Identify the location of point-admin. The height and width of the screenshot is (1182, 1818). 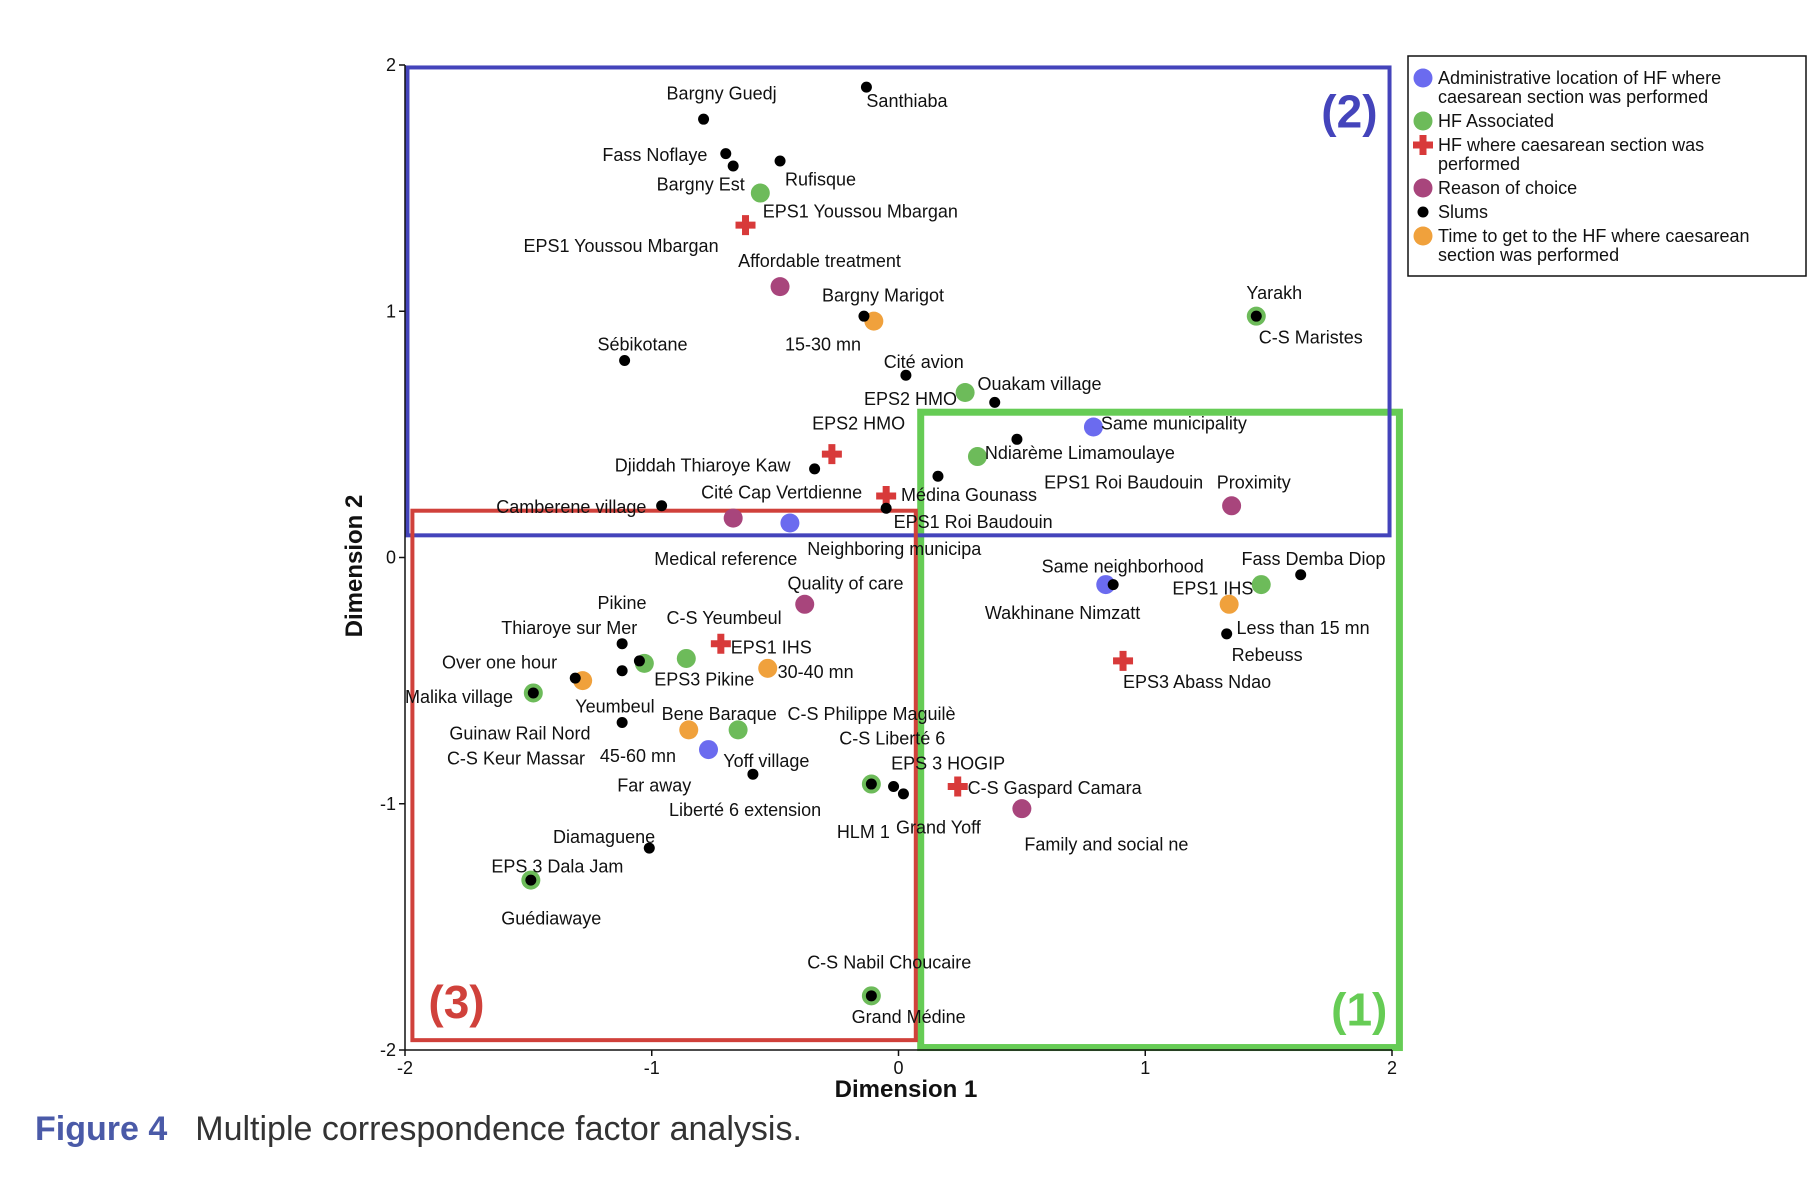
(790, 523).